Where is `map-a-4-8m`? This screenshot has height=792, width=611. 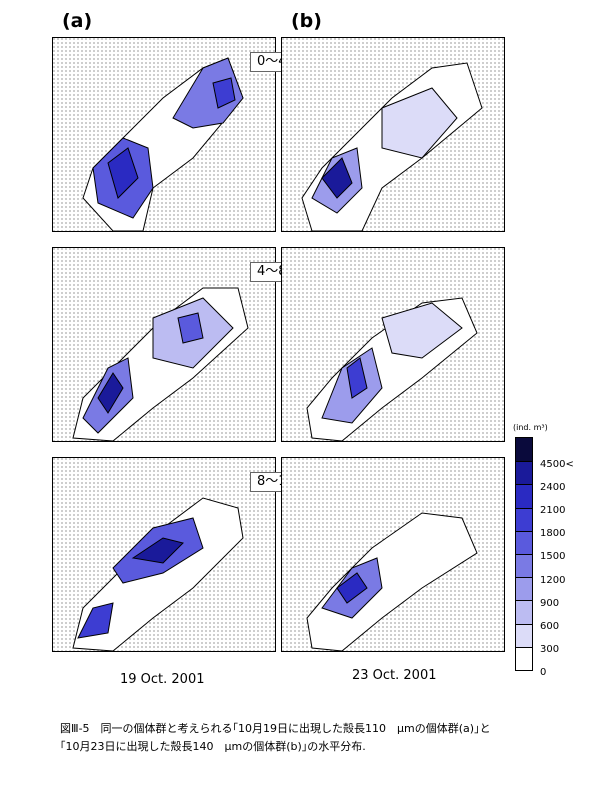
map-a-4-8m is located at coordinates (164, 344).